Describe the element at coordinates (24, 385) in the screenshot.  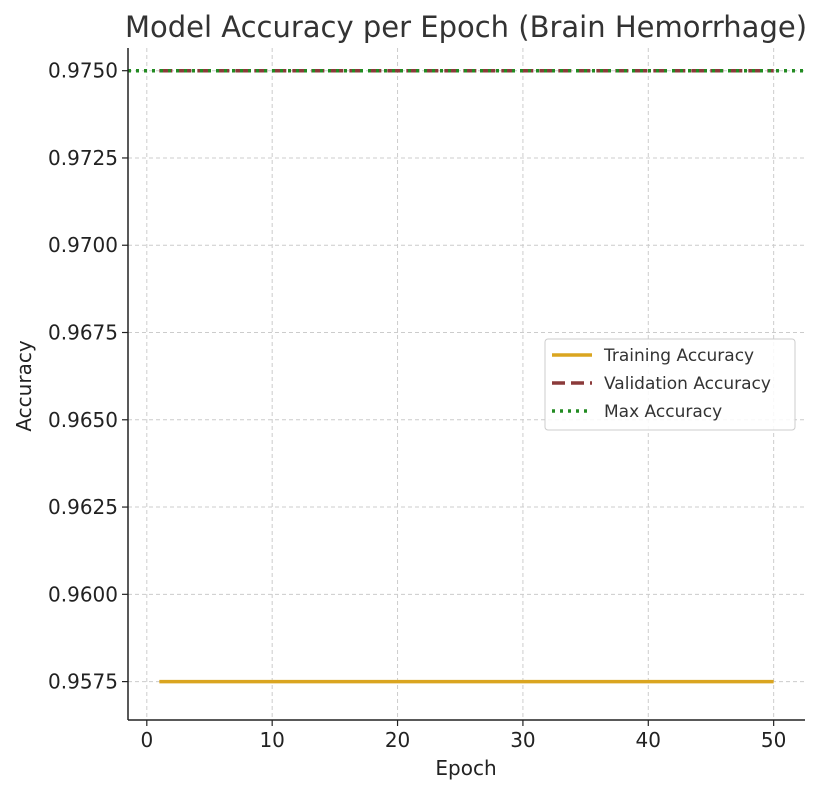
I see `y-axis-label: Accuracy` at that location.